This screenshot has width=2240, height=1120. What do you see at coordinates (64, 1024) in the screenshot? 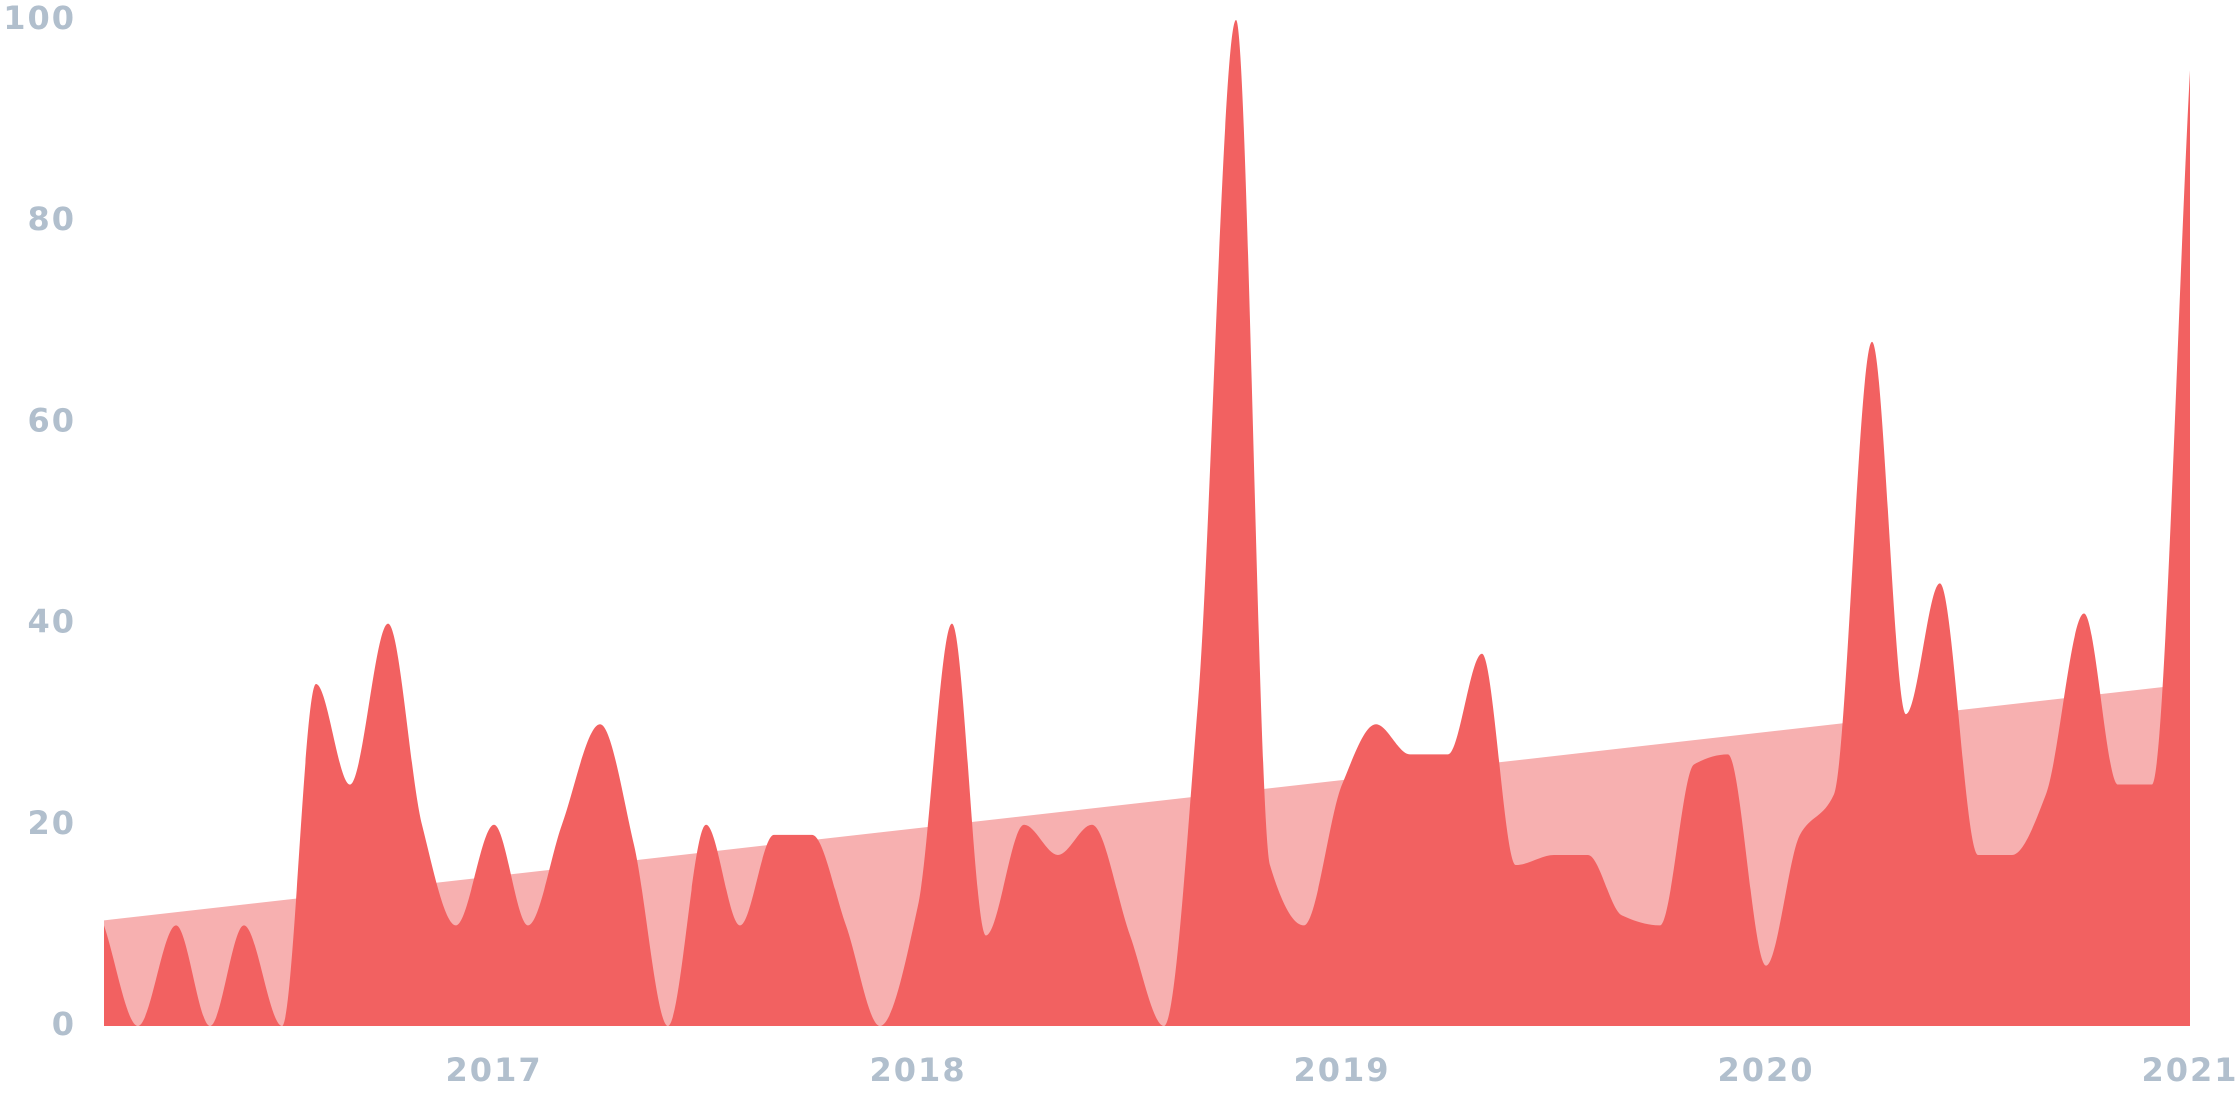
I see `y-tick-label: 0` at bounding box center [64, 1024].